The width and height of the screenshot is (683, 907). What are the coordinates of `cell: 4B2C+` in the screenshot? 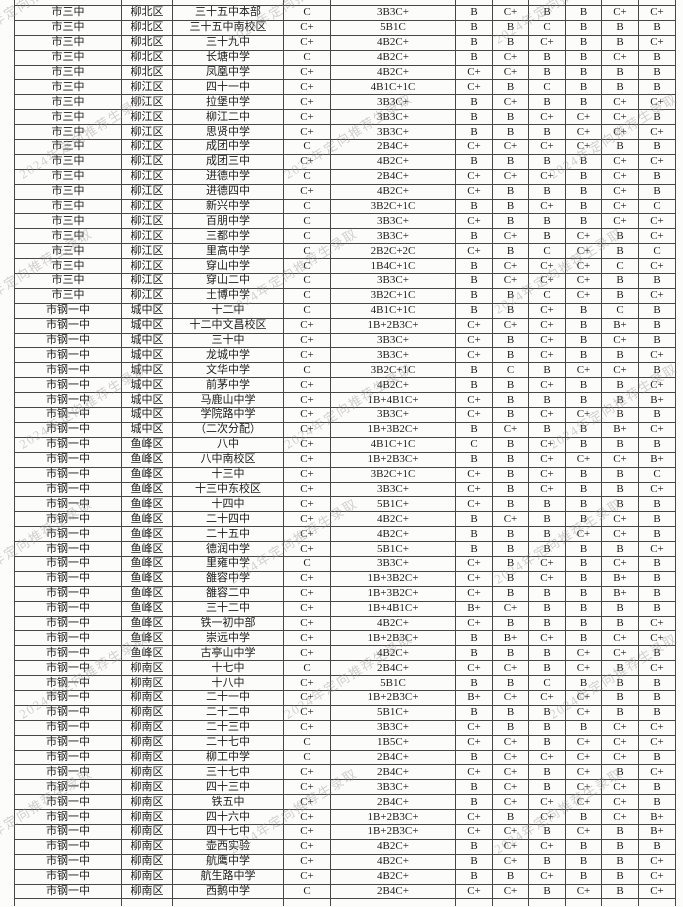 It's located at (393, 861).